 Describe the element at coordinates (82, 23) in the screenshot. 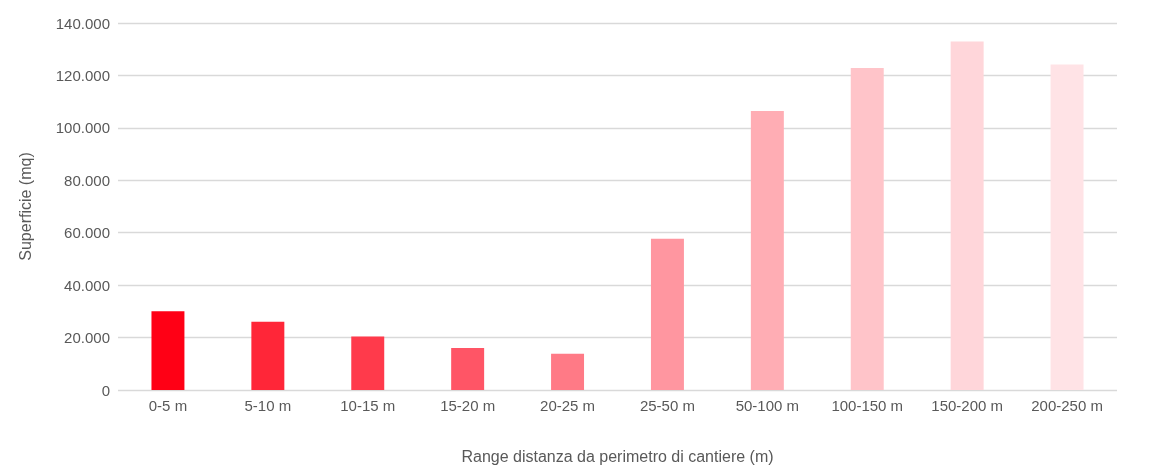

I see `y-tick-label: 140.000` at that location.